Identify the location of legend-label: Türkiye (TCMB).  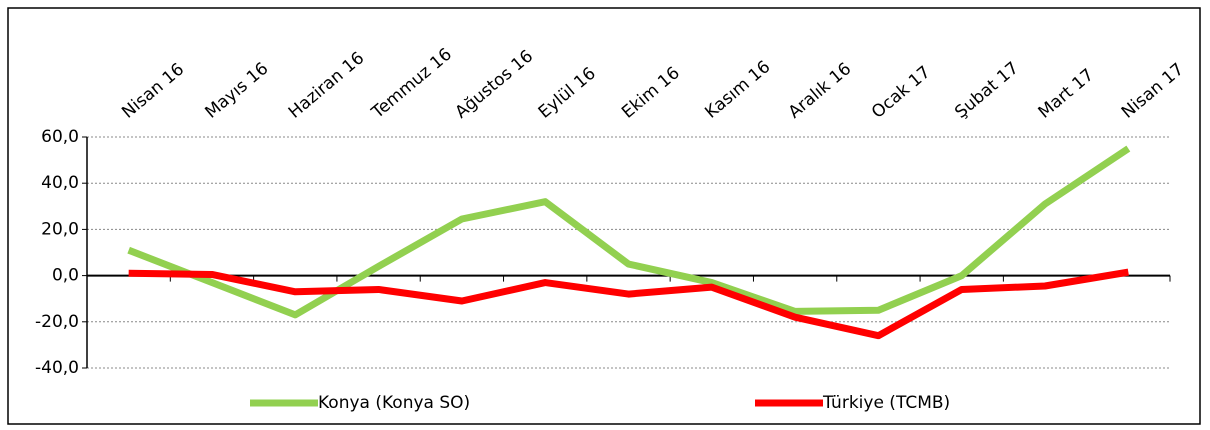
(886, 403).